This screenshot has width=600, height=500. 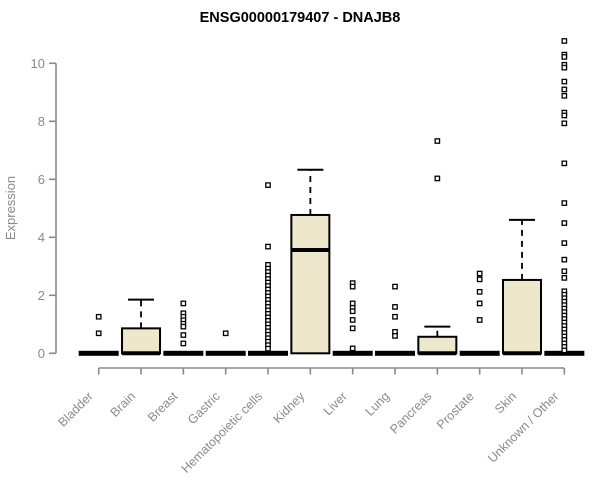 I want to click on boxplot-lung, so click(x=395, y=319).